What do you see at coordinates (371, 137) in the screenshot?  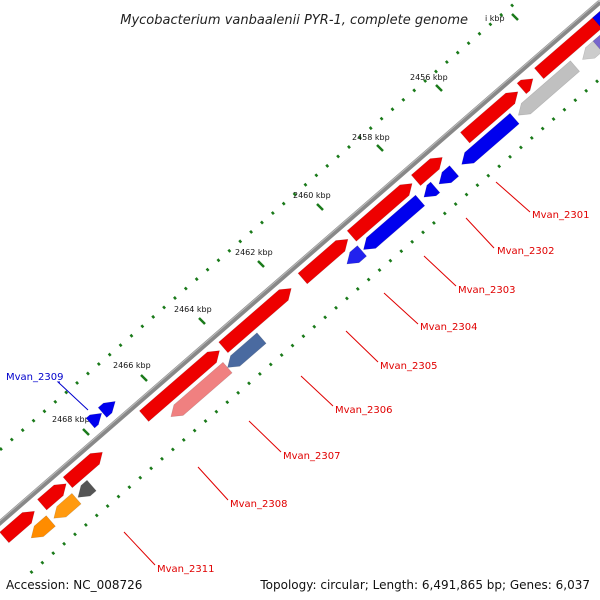 I see `tick-label: 2458 kbp` at bounding box center [371, 137].